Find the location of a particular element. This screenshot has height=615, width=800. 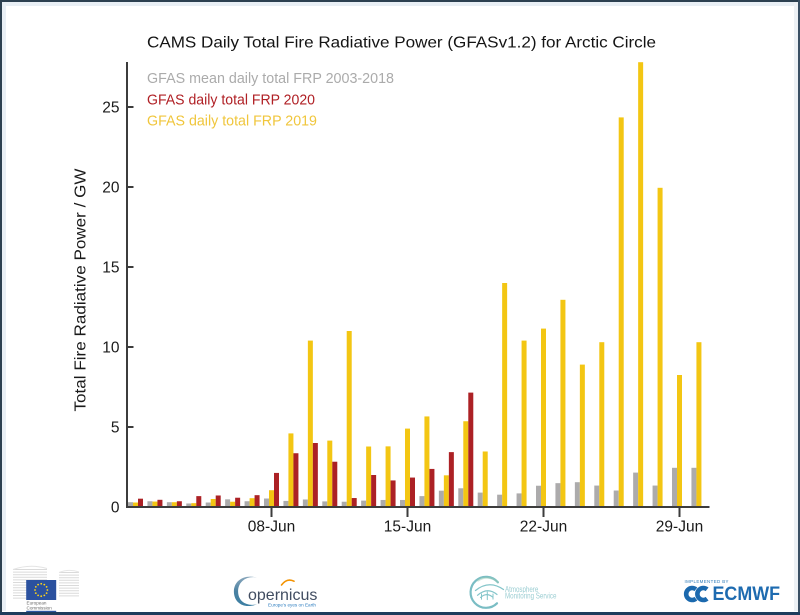

svg-text: 10 is located at coordinates (111, 348).